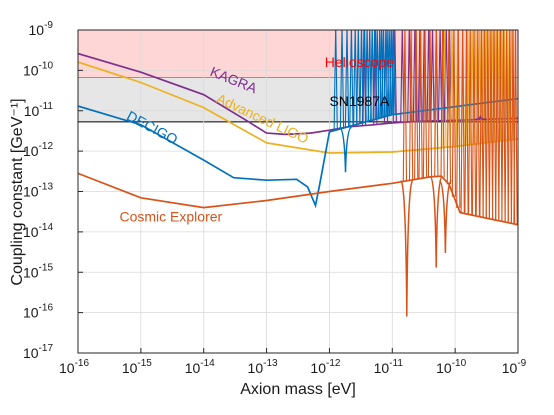 Image resolution: width=554 pixels, height=415 pixels. What do you see at coordinates (38, 150) in the screenshot?
I see `y-tick-label: 10-12` at bounding box center [38, 150].